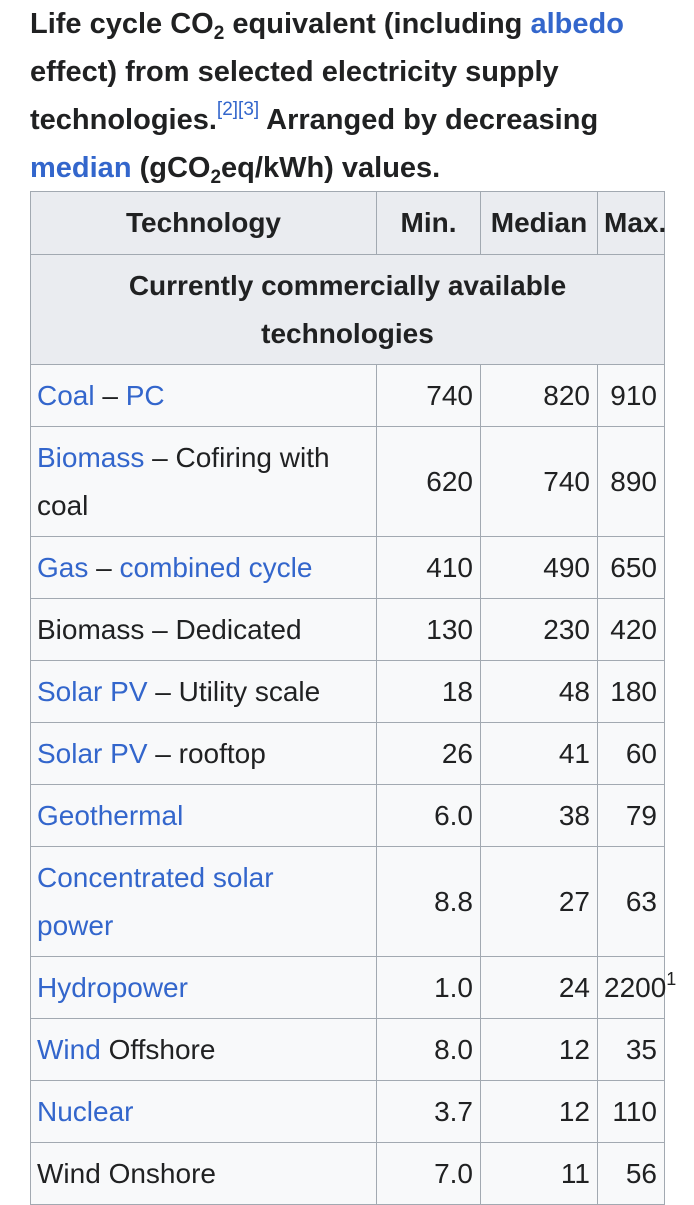  What do you see at coordinates (158, 1049) in the screenshot?
I see `technology-text: Offshore` at bounding box center [158, 1049].